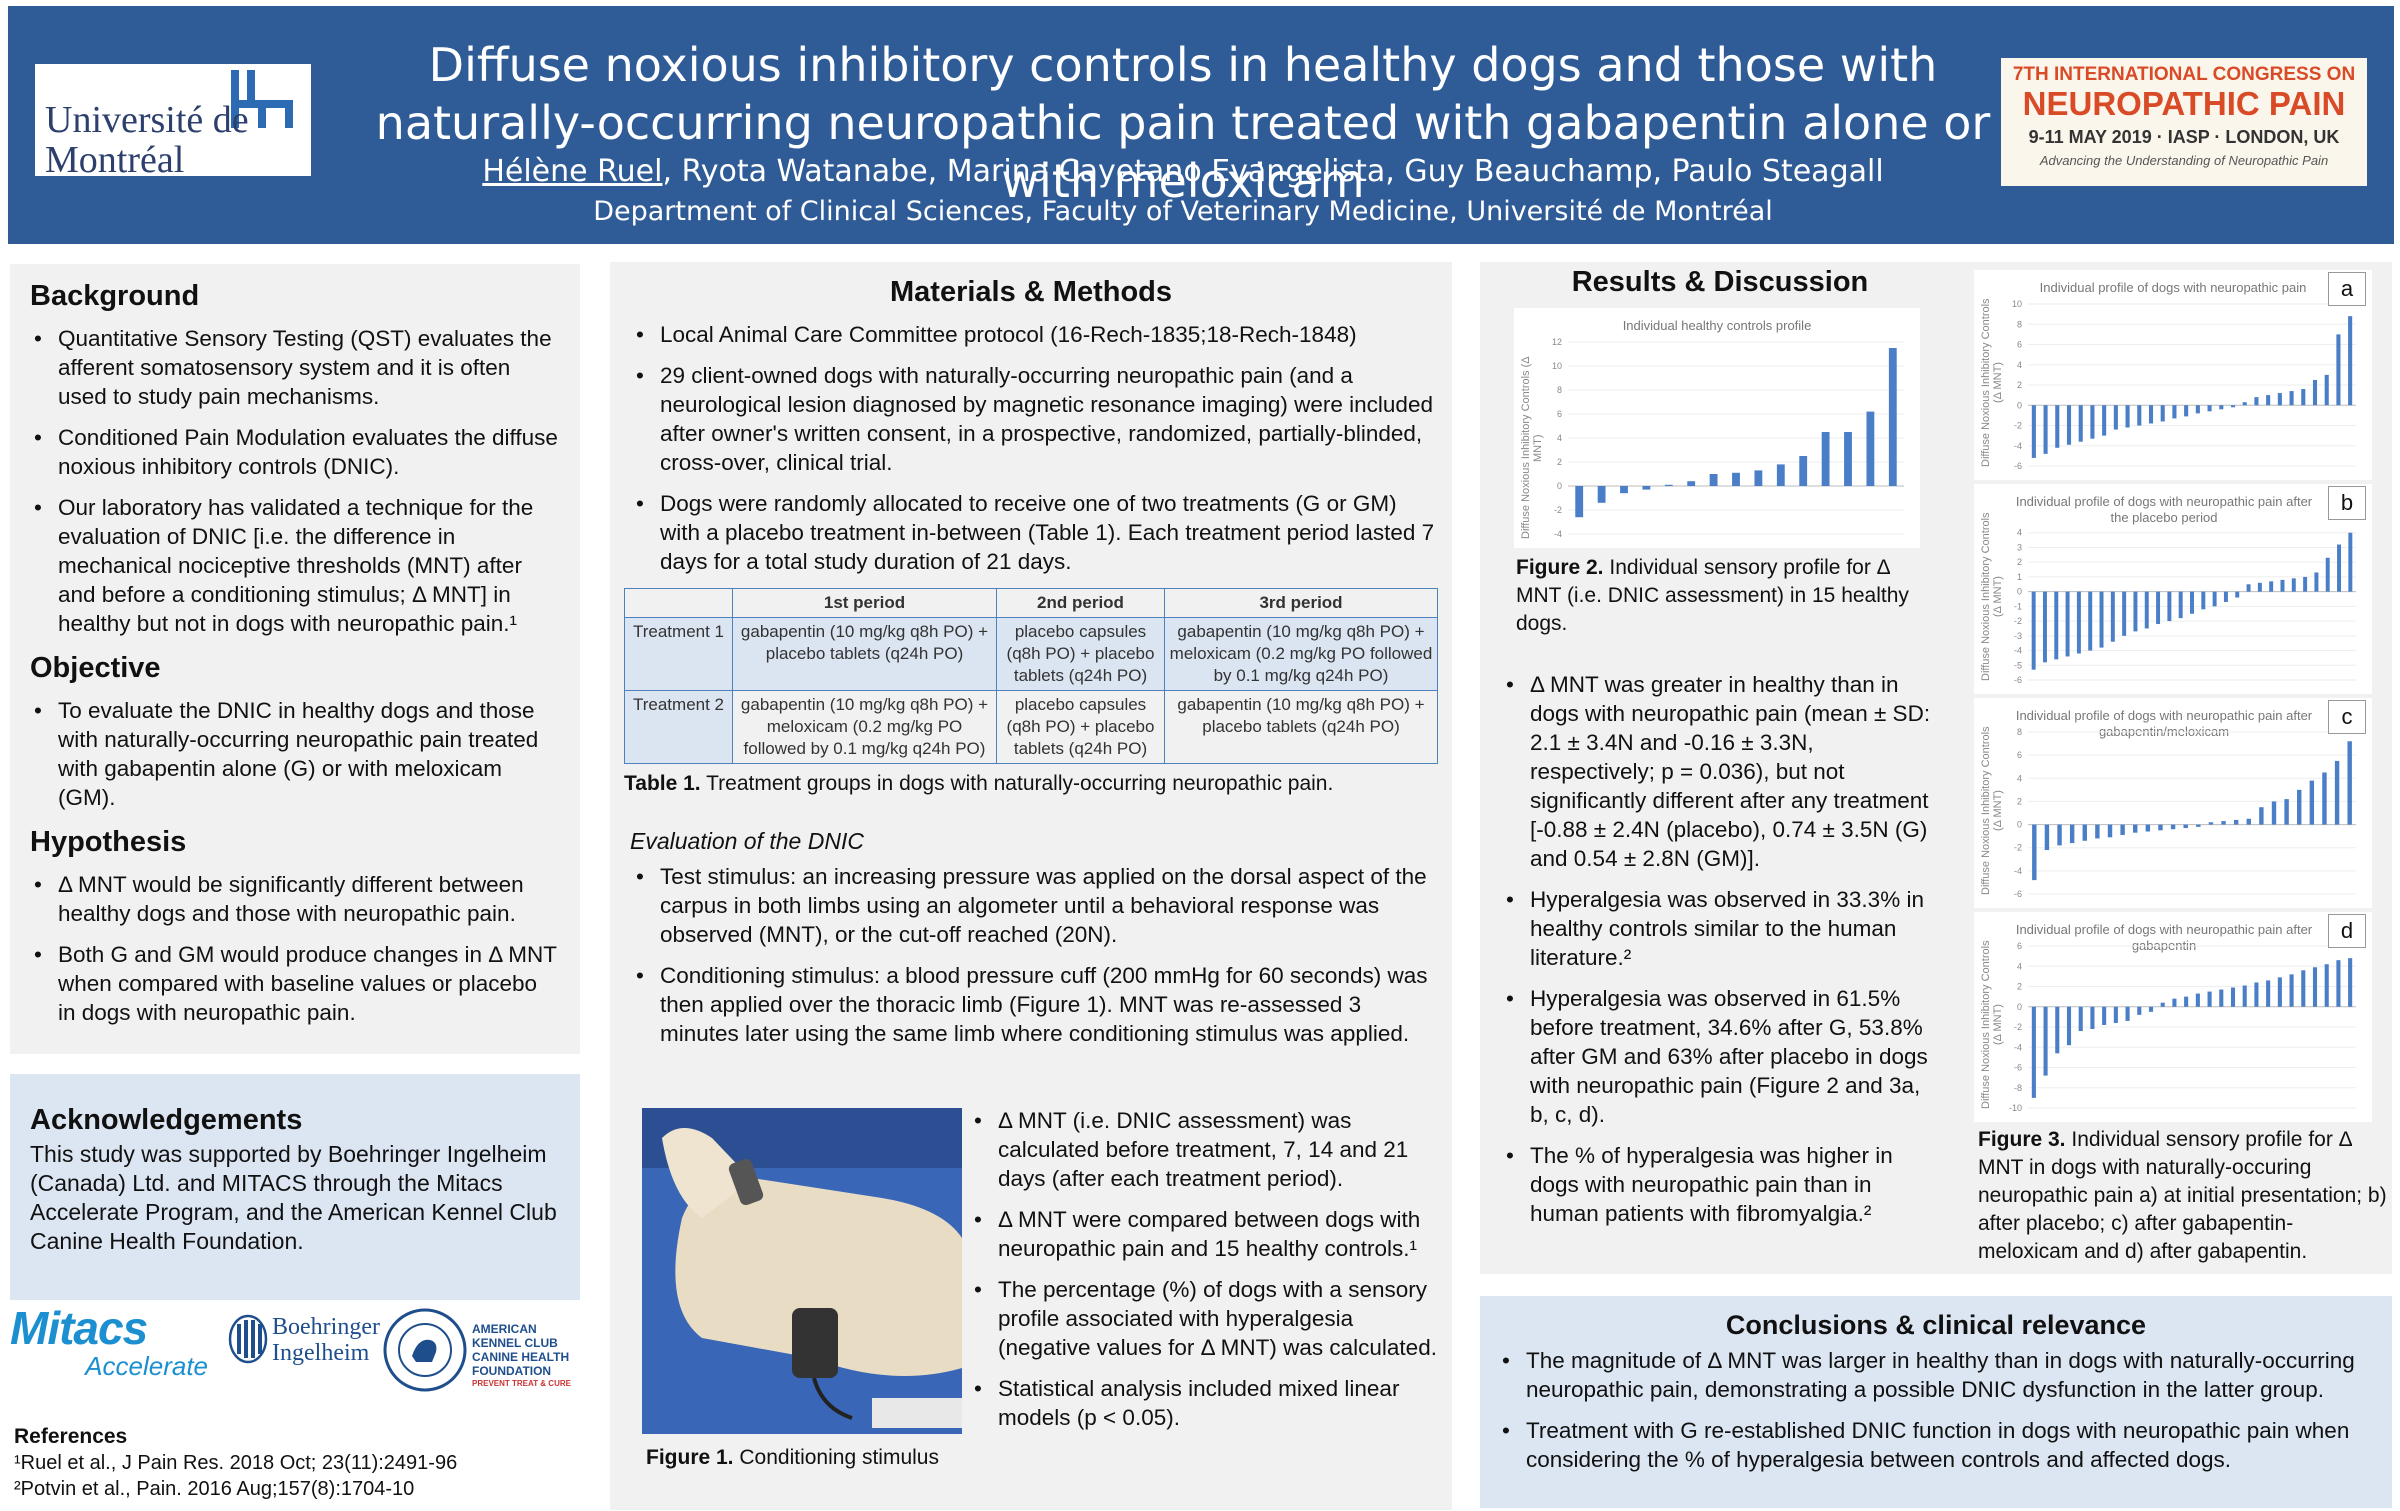 The width and height of the screenshot is (2400, 1511). Describe the element at coordinates (2184, 103) in the screenshot. I see `congress-line2: NEUROPATHIC PAIN` at that location.